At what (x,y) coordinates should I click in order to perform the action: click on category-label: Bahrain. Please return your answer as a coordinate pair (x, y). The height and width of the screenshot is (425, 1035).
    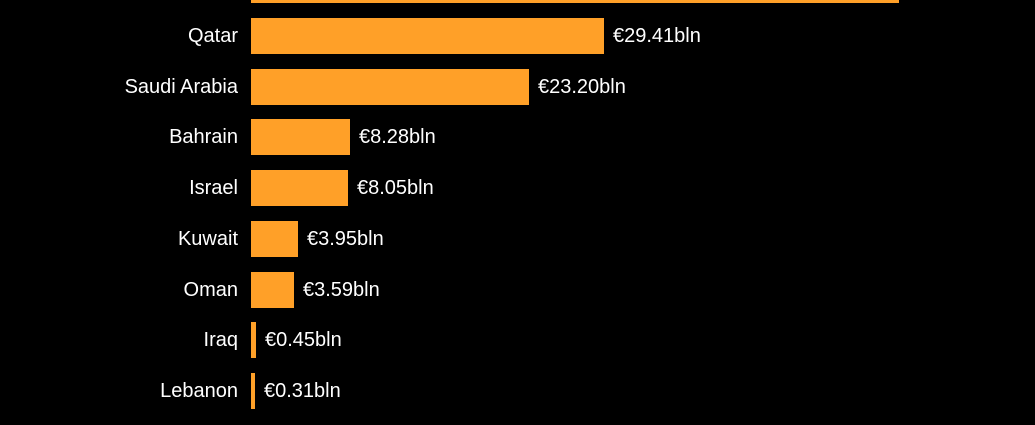
    Looking at the image, I should click on (203, 137).